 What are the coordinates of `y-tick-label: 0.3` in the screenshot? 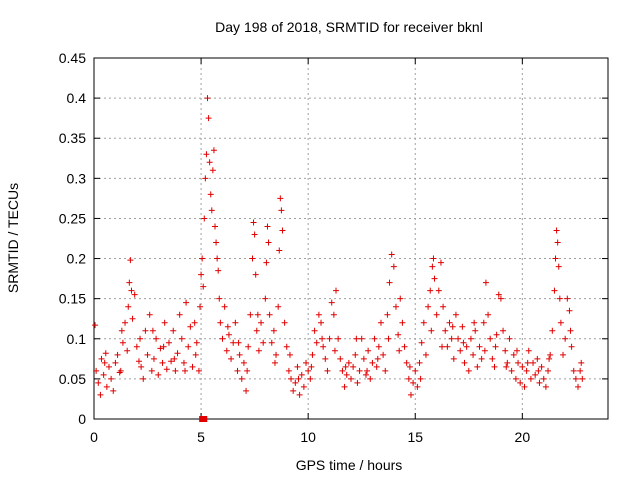 It's located at (77, 178).